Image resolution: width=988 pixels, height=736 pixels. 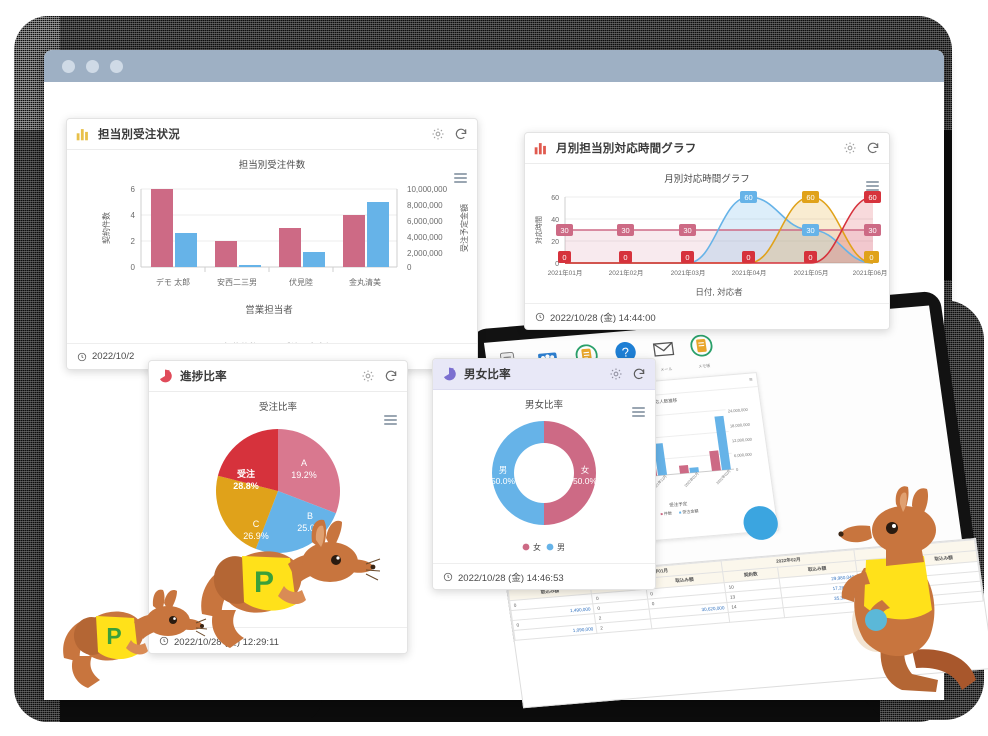 What do you see at coordinates (425, 221) in the screenshot?
I see `svg-text: 6,000,000` at bounding box center [425, 221].